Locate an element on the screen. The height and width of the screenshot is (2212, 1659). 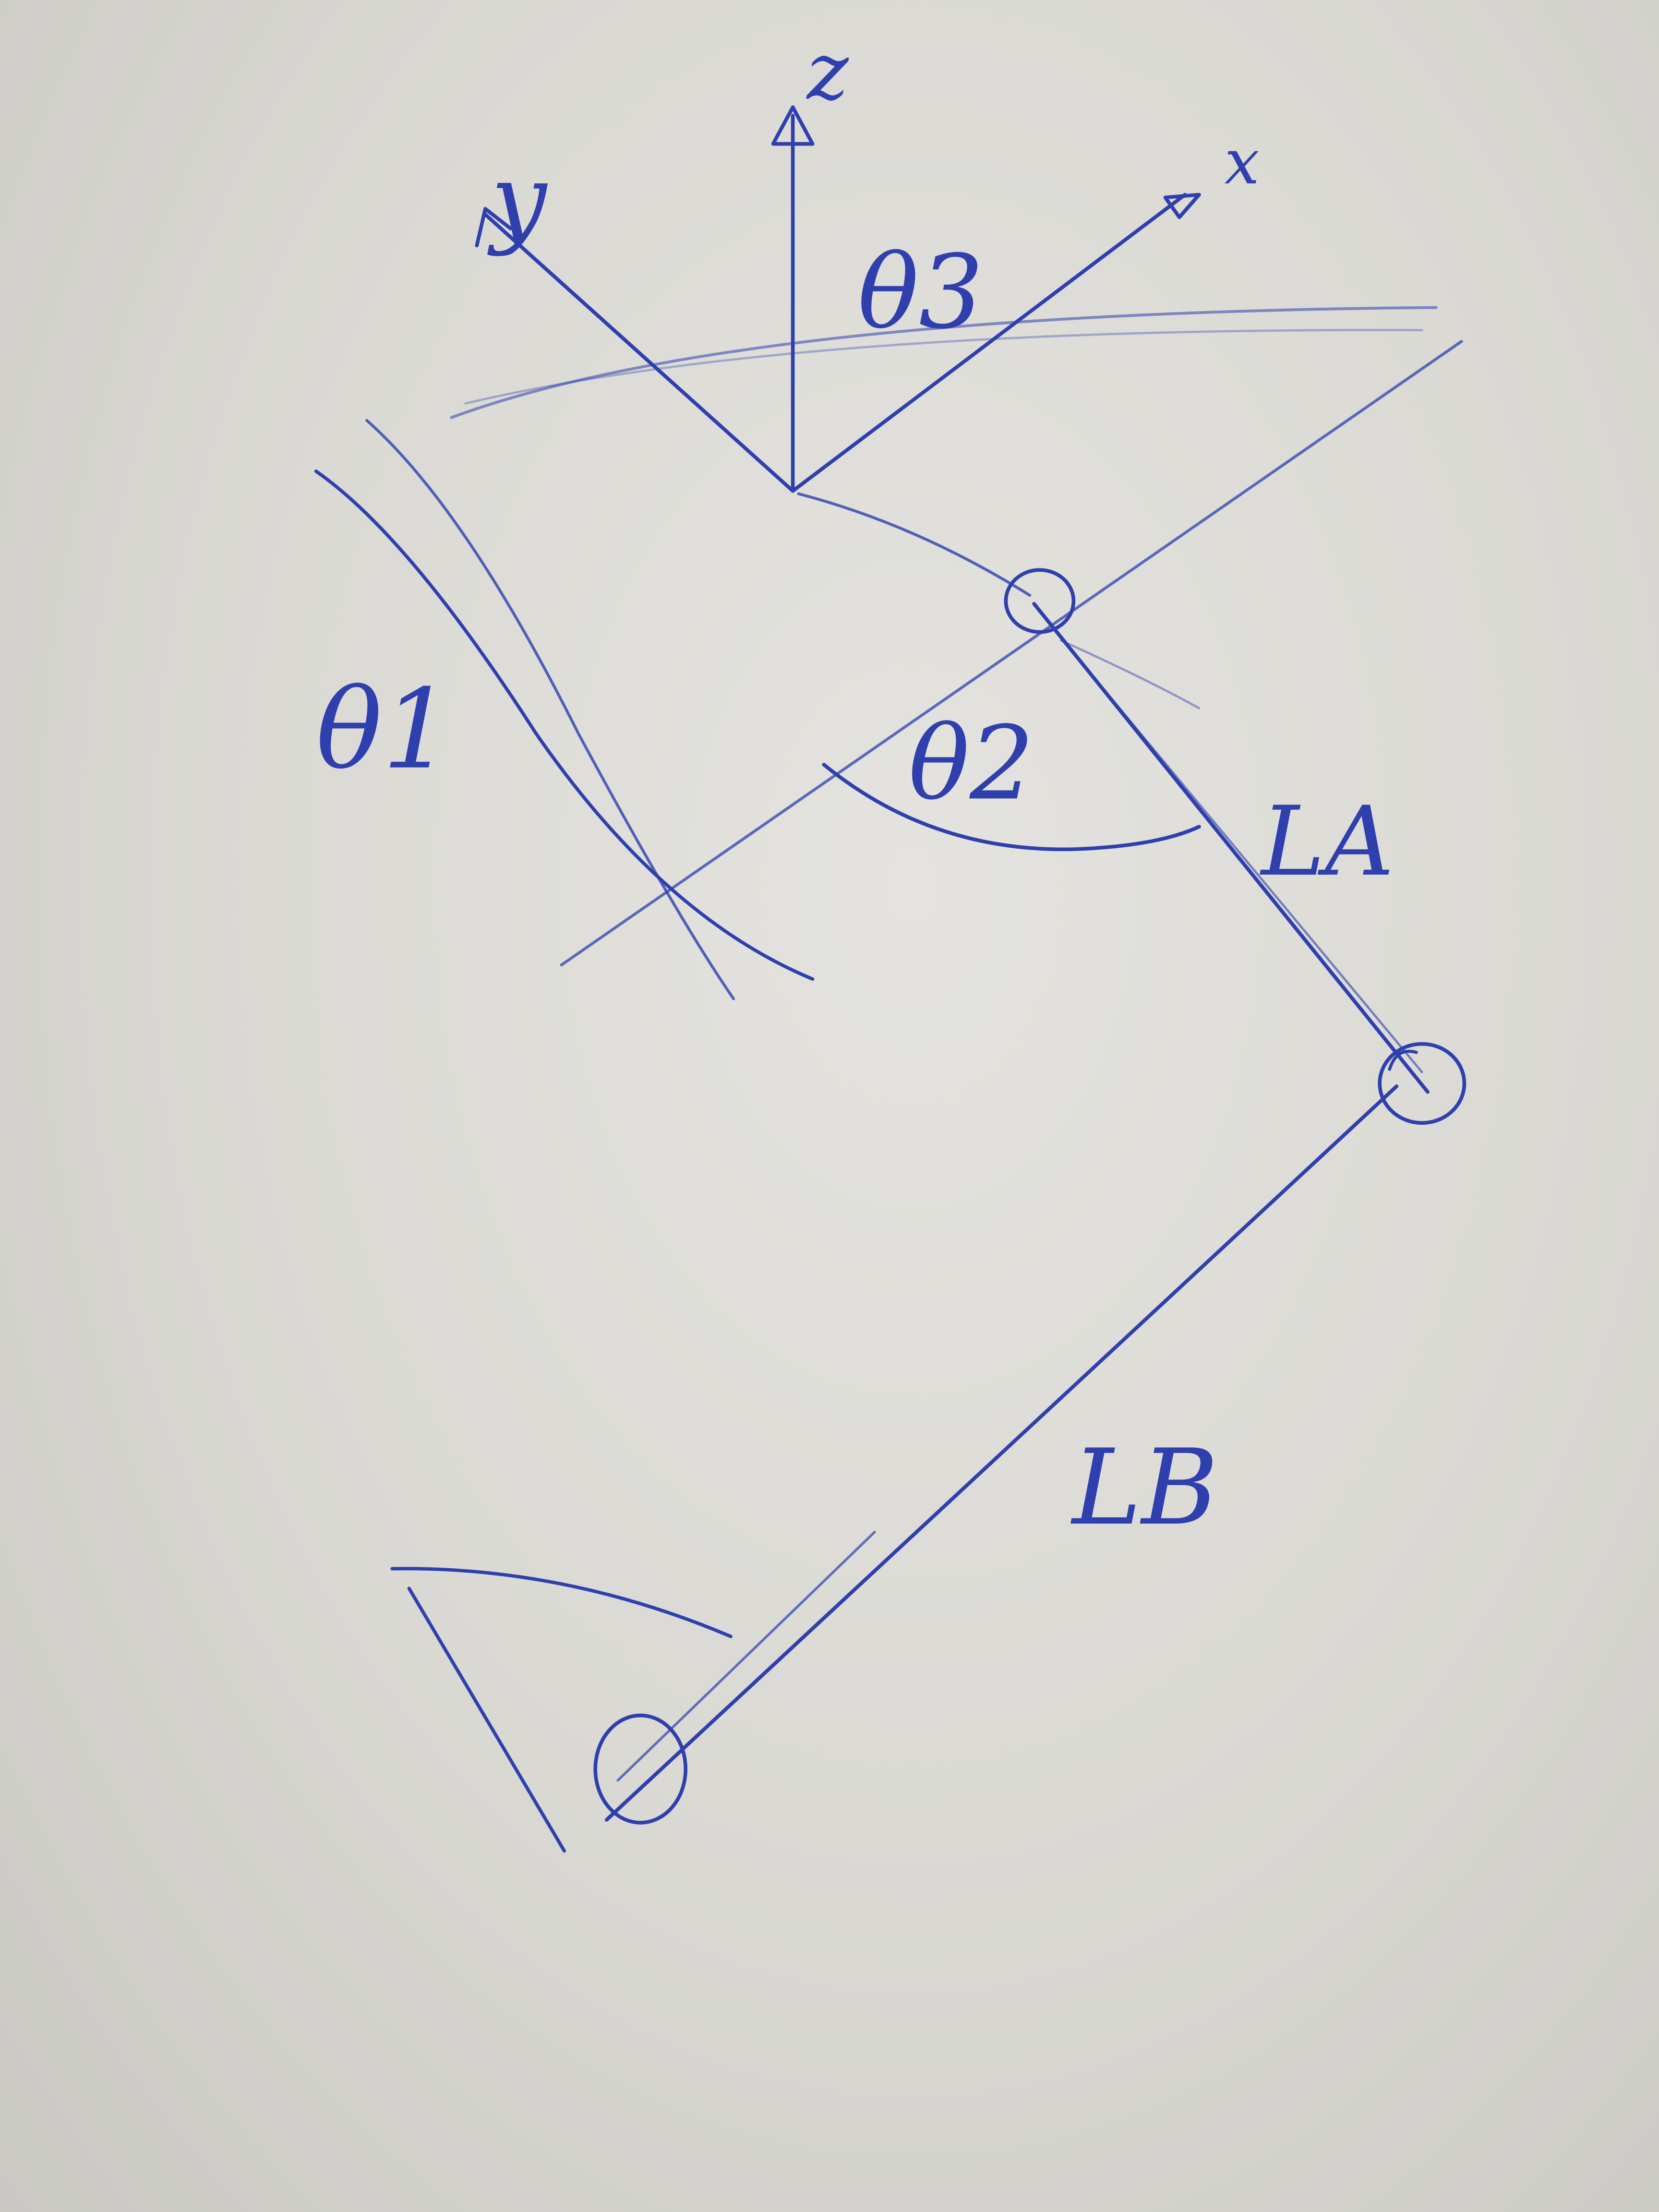
x-axis-arrowhead is located at coordinates (1182, 205).